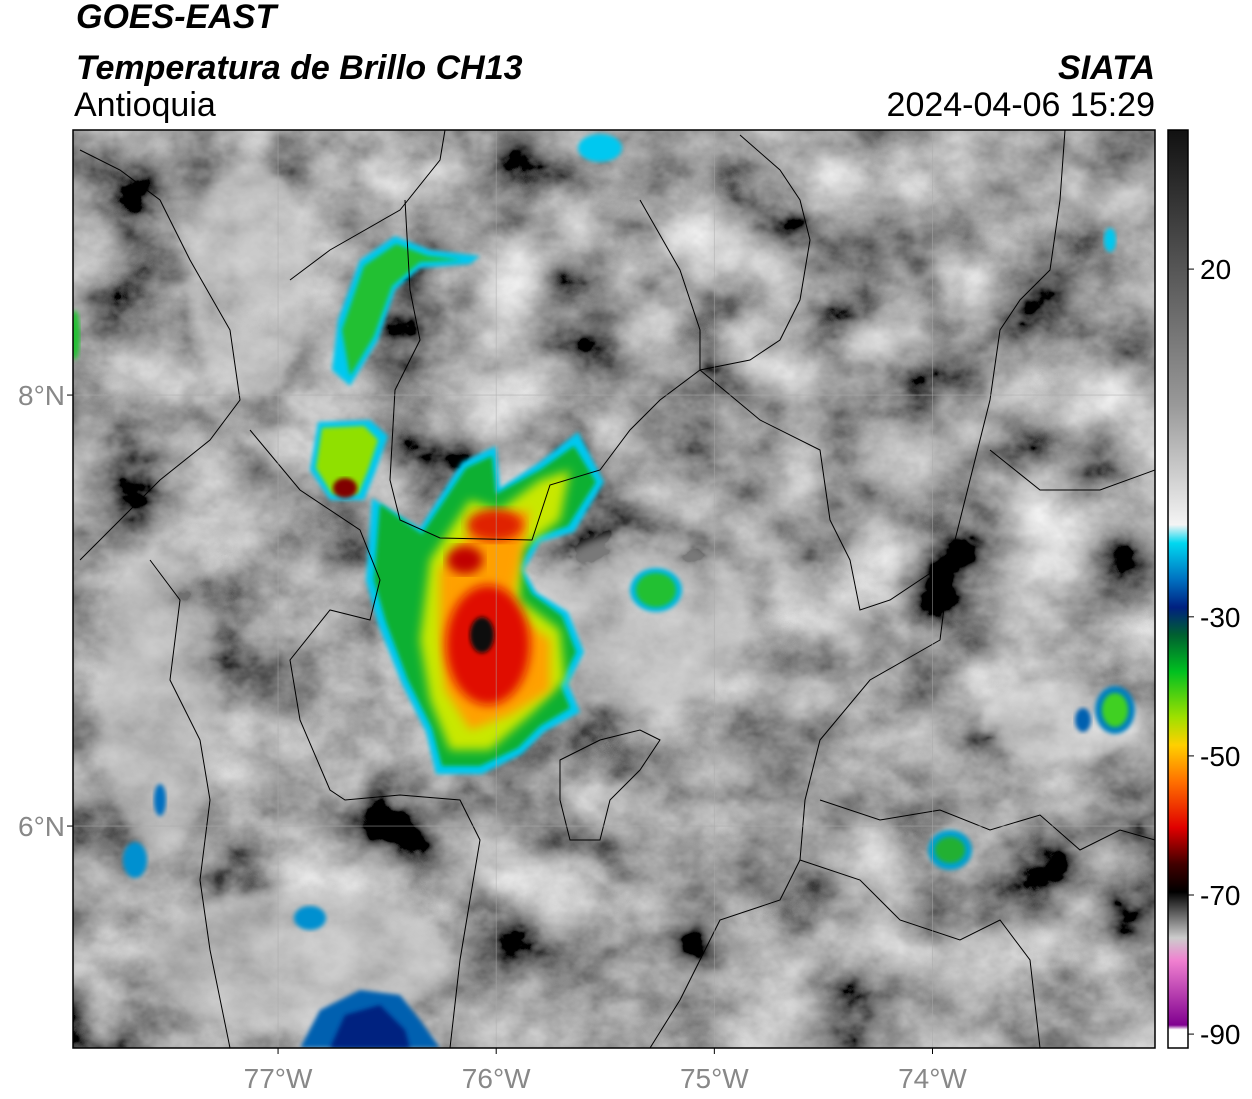 Image resolution: width=1252 pixels, height=1099 pixels. What do you see at coordinates (1220, 895) in the screenshot?
I see `colorbar-tick-label: -70` at bounding box center [1220, 895].